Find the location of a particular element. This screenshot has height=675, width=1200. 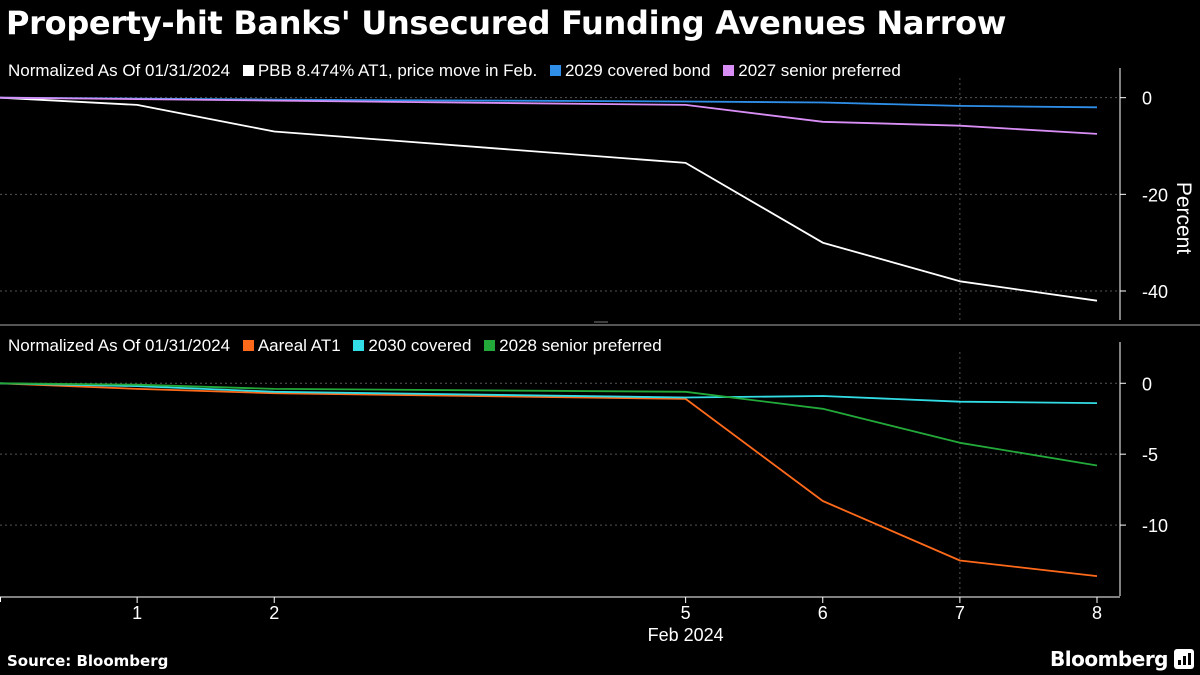

source-note: Source: Bloomberg is located at coordinates (88, 661).